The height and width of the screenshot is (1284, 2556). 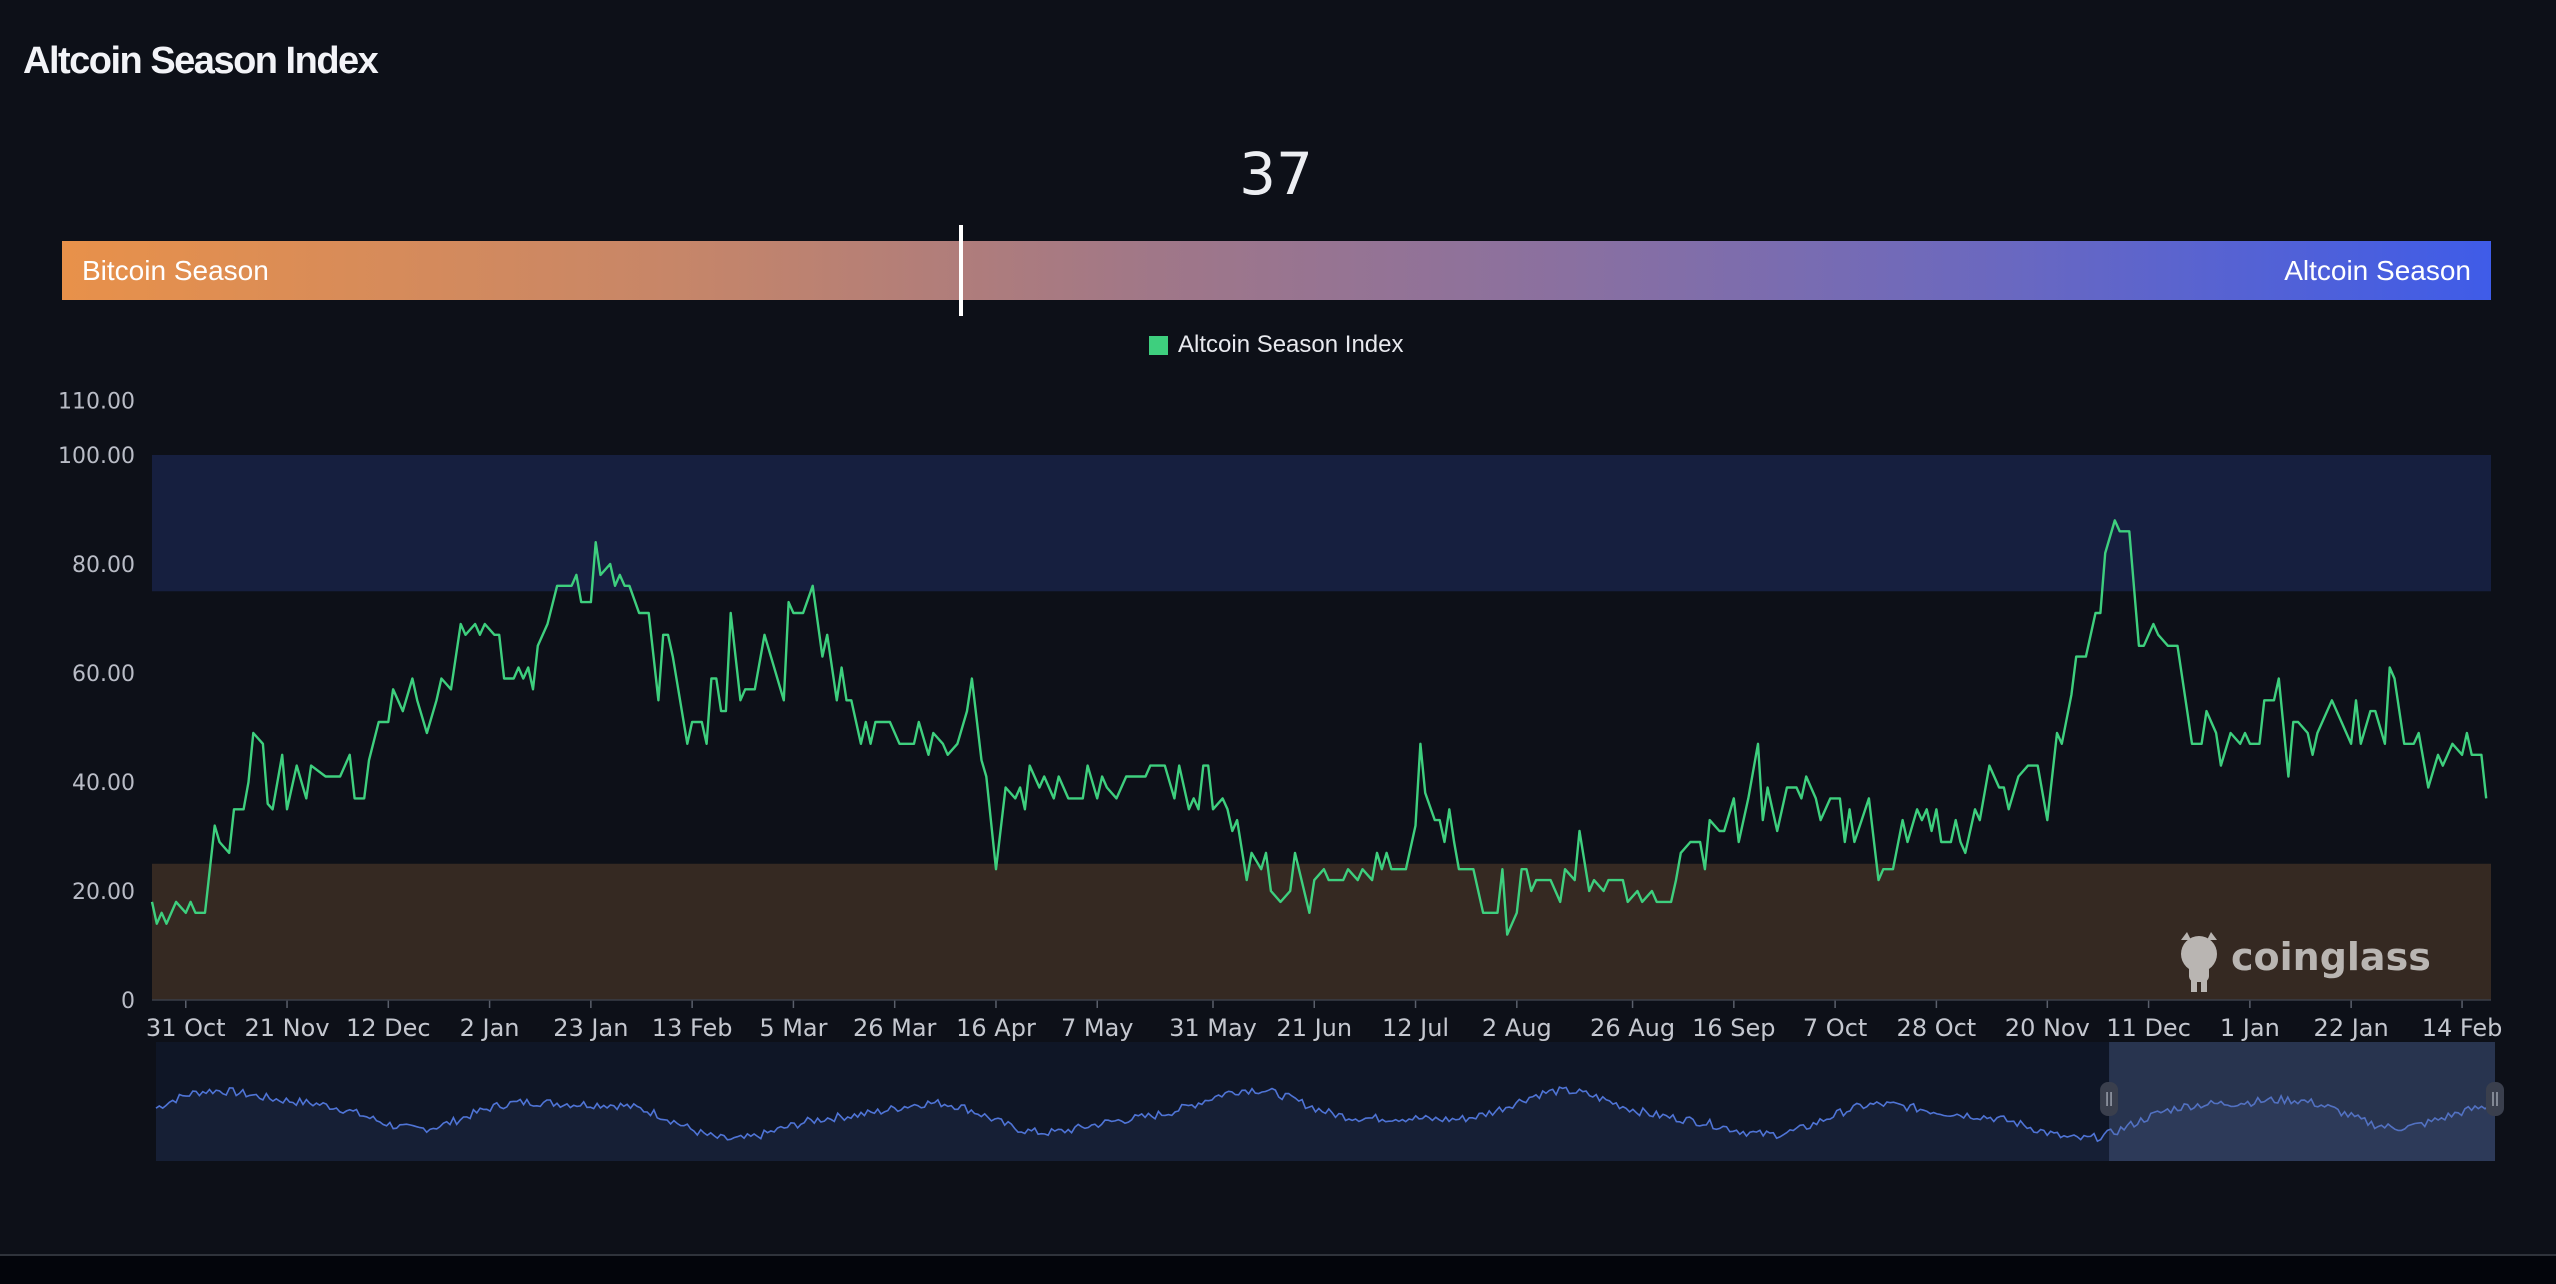 I want to click on x-tick-label: 12 Dec, so click(x=388, y=1028).